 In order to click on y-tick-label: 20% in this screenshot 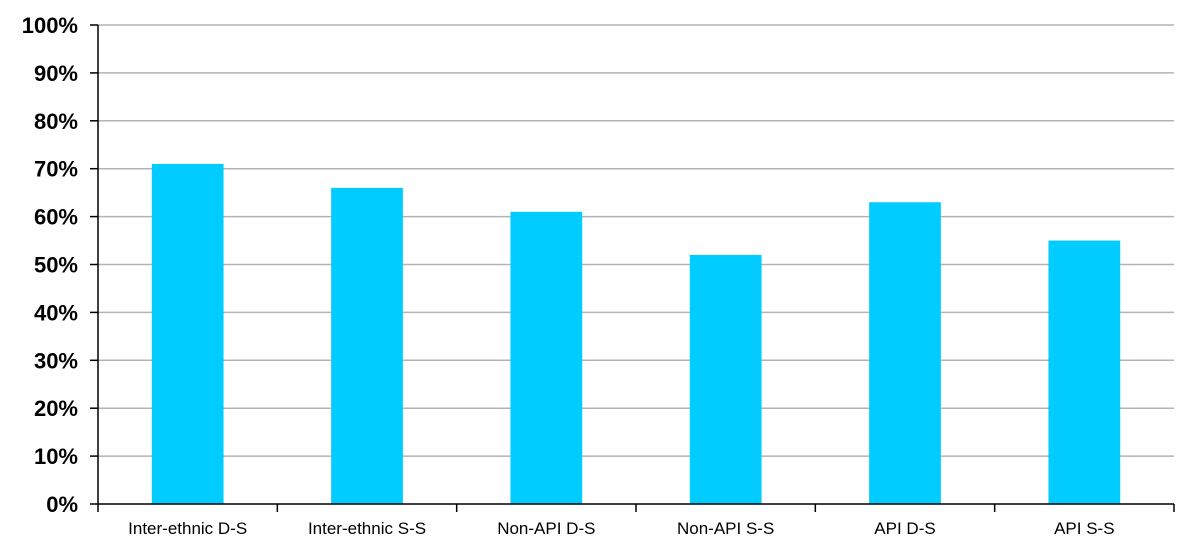, I will do `click(56, 408)`.